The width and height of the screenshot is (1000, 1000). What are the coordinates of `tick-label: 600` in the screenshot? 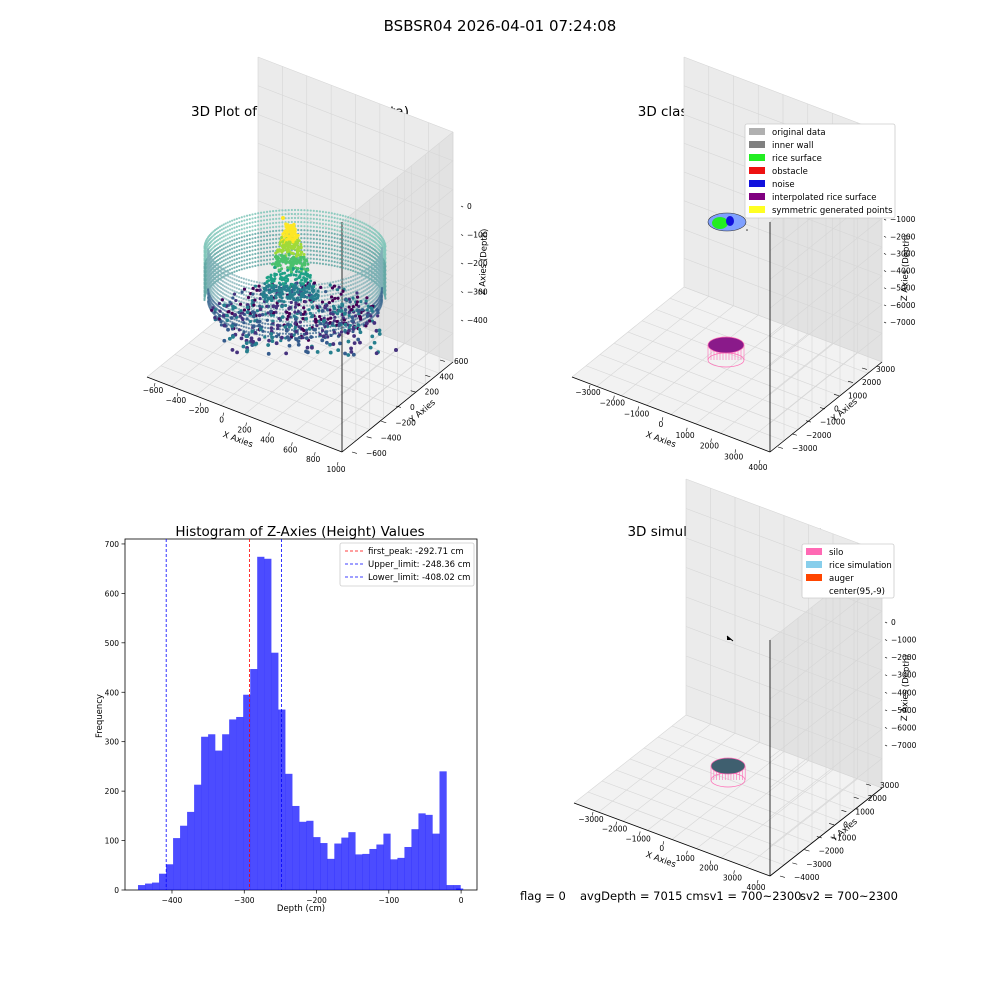 It's located at (461, 361).